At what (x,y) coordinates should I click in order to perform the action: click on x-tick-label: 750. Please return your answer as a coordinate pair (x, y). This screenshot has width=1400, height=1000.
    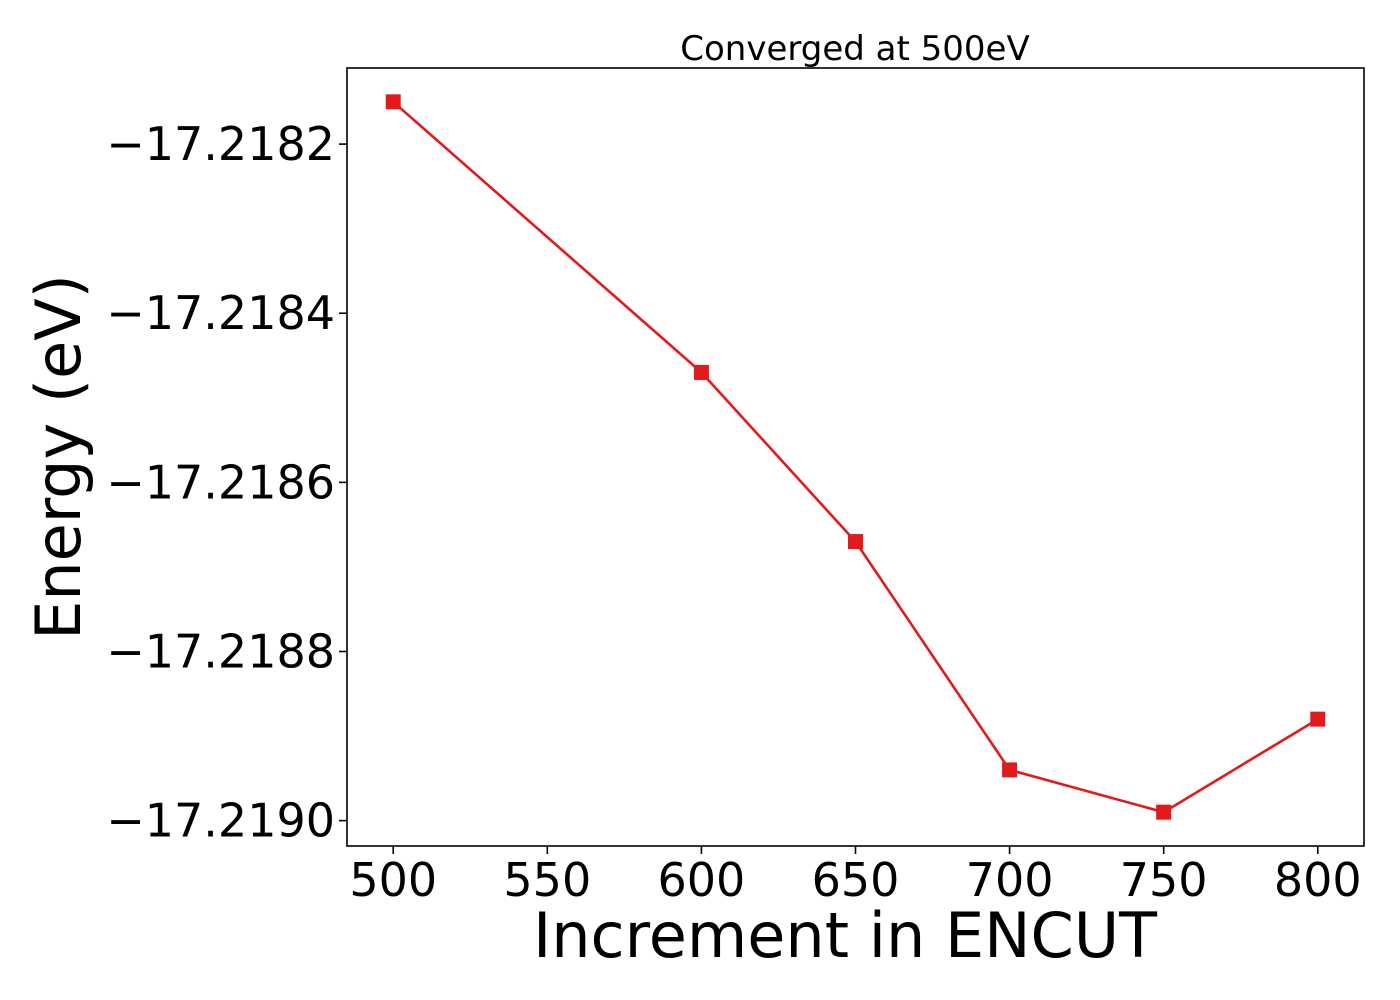
    Looking at the image, I should click on (1164, 880).